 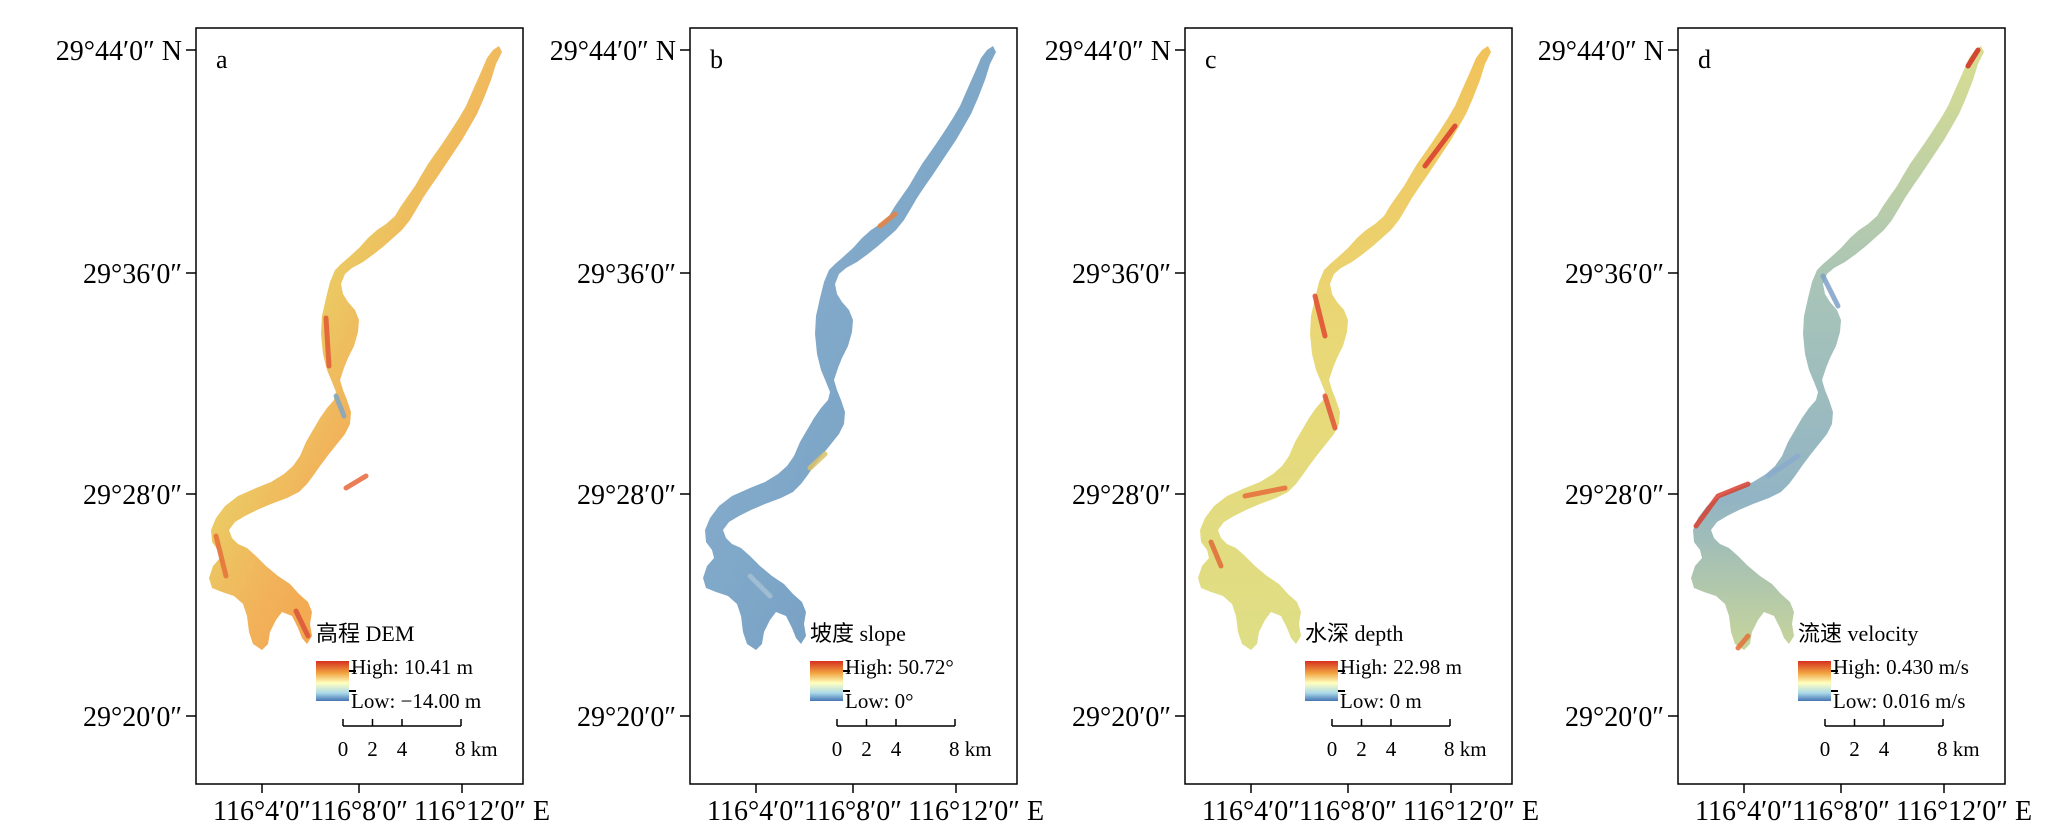 What do you see at coordinates (858, 633) in the screenshot?
I see `legend-title: 坡度 slope` at bounding box center [858, 633].